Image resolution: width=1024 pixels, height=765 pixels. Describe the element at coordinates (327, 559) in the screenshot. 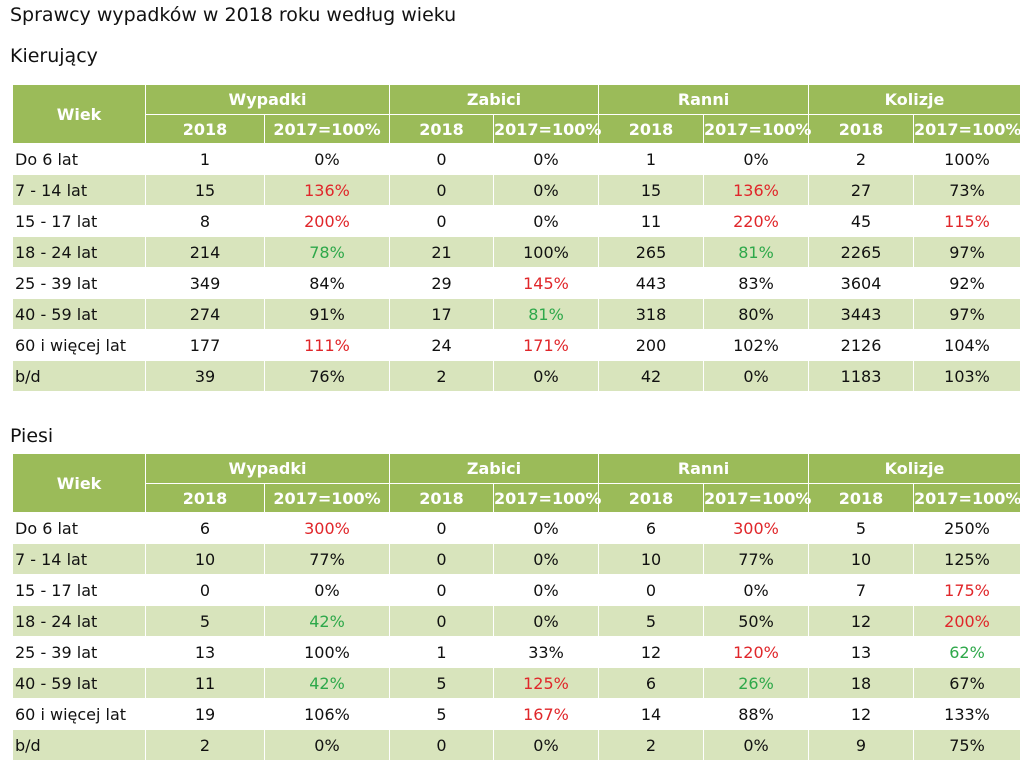

I see `ratio-cell: 77%` at that location.